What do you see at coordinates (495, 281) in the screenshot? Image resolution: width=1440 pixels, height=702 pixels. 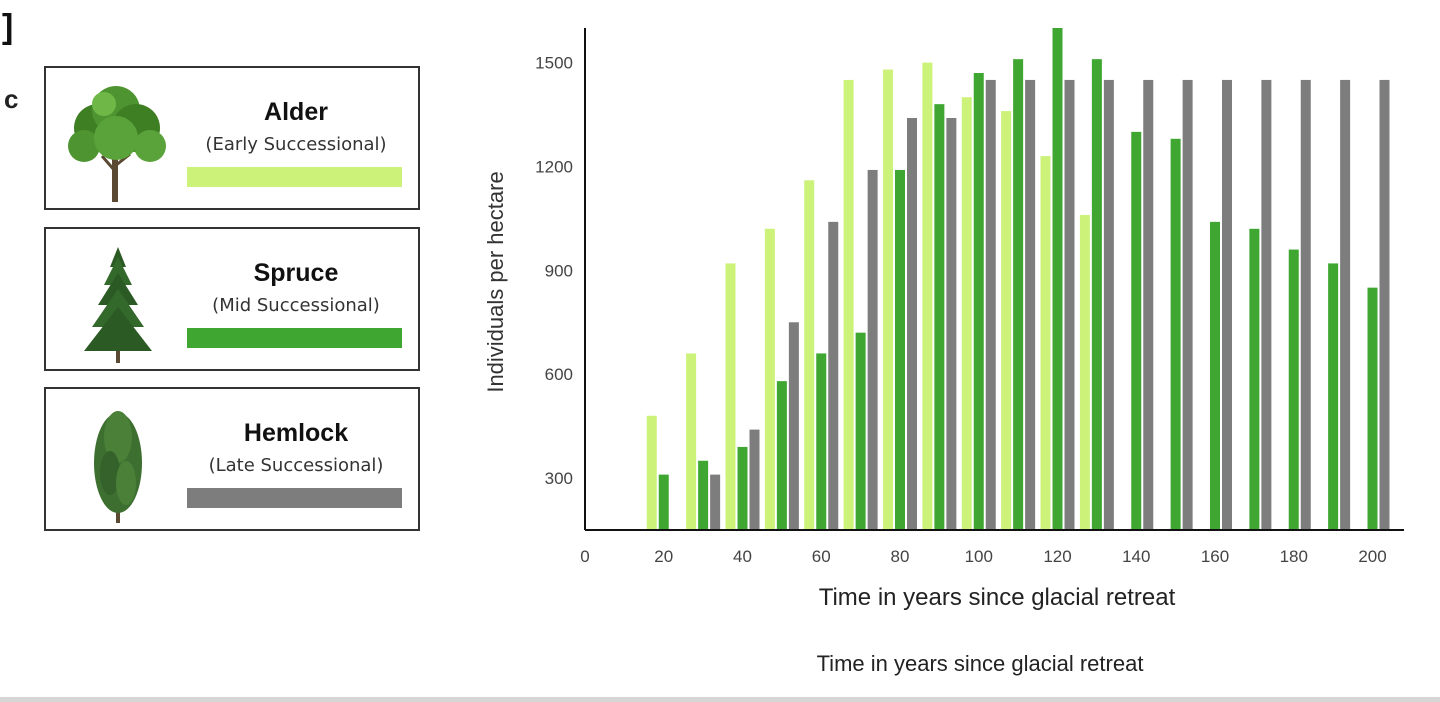 I see `y-axis-title: Individuals per hectare` at bounding box center [495, 281].